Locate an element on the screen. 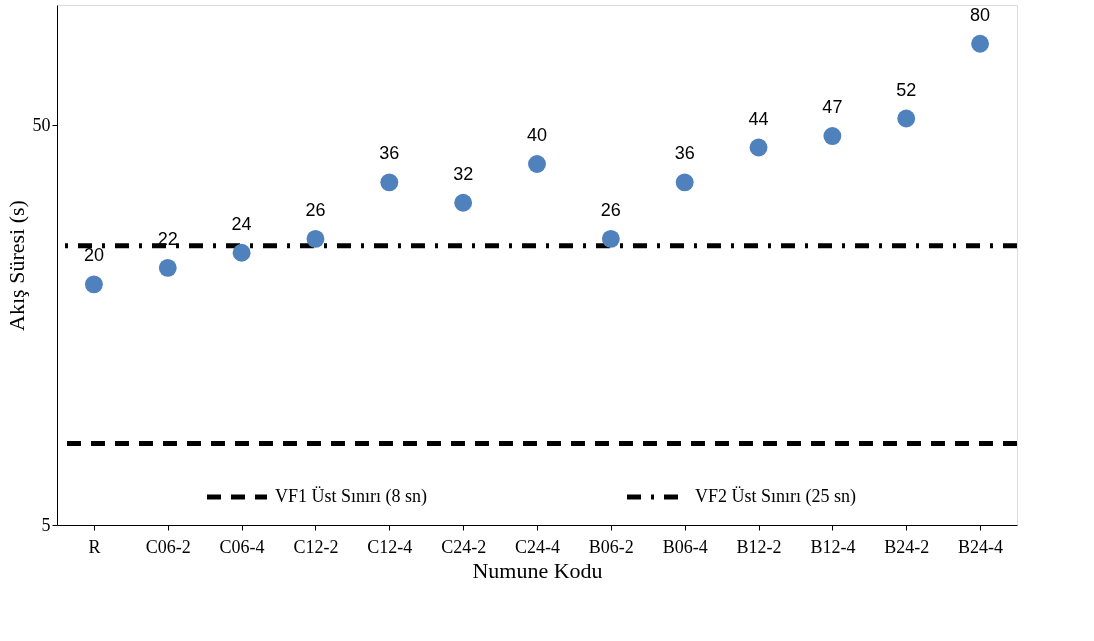  y-axis-title: Akış Süresi (s) is located at coordinates (16, 265).